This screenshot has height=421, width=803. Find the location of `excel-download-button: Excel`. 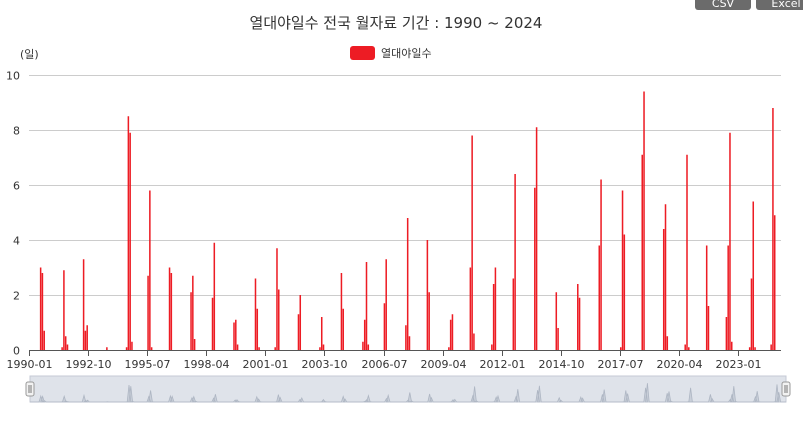

excel-download-button: Excel is located at coordinates (779, 5).